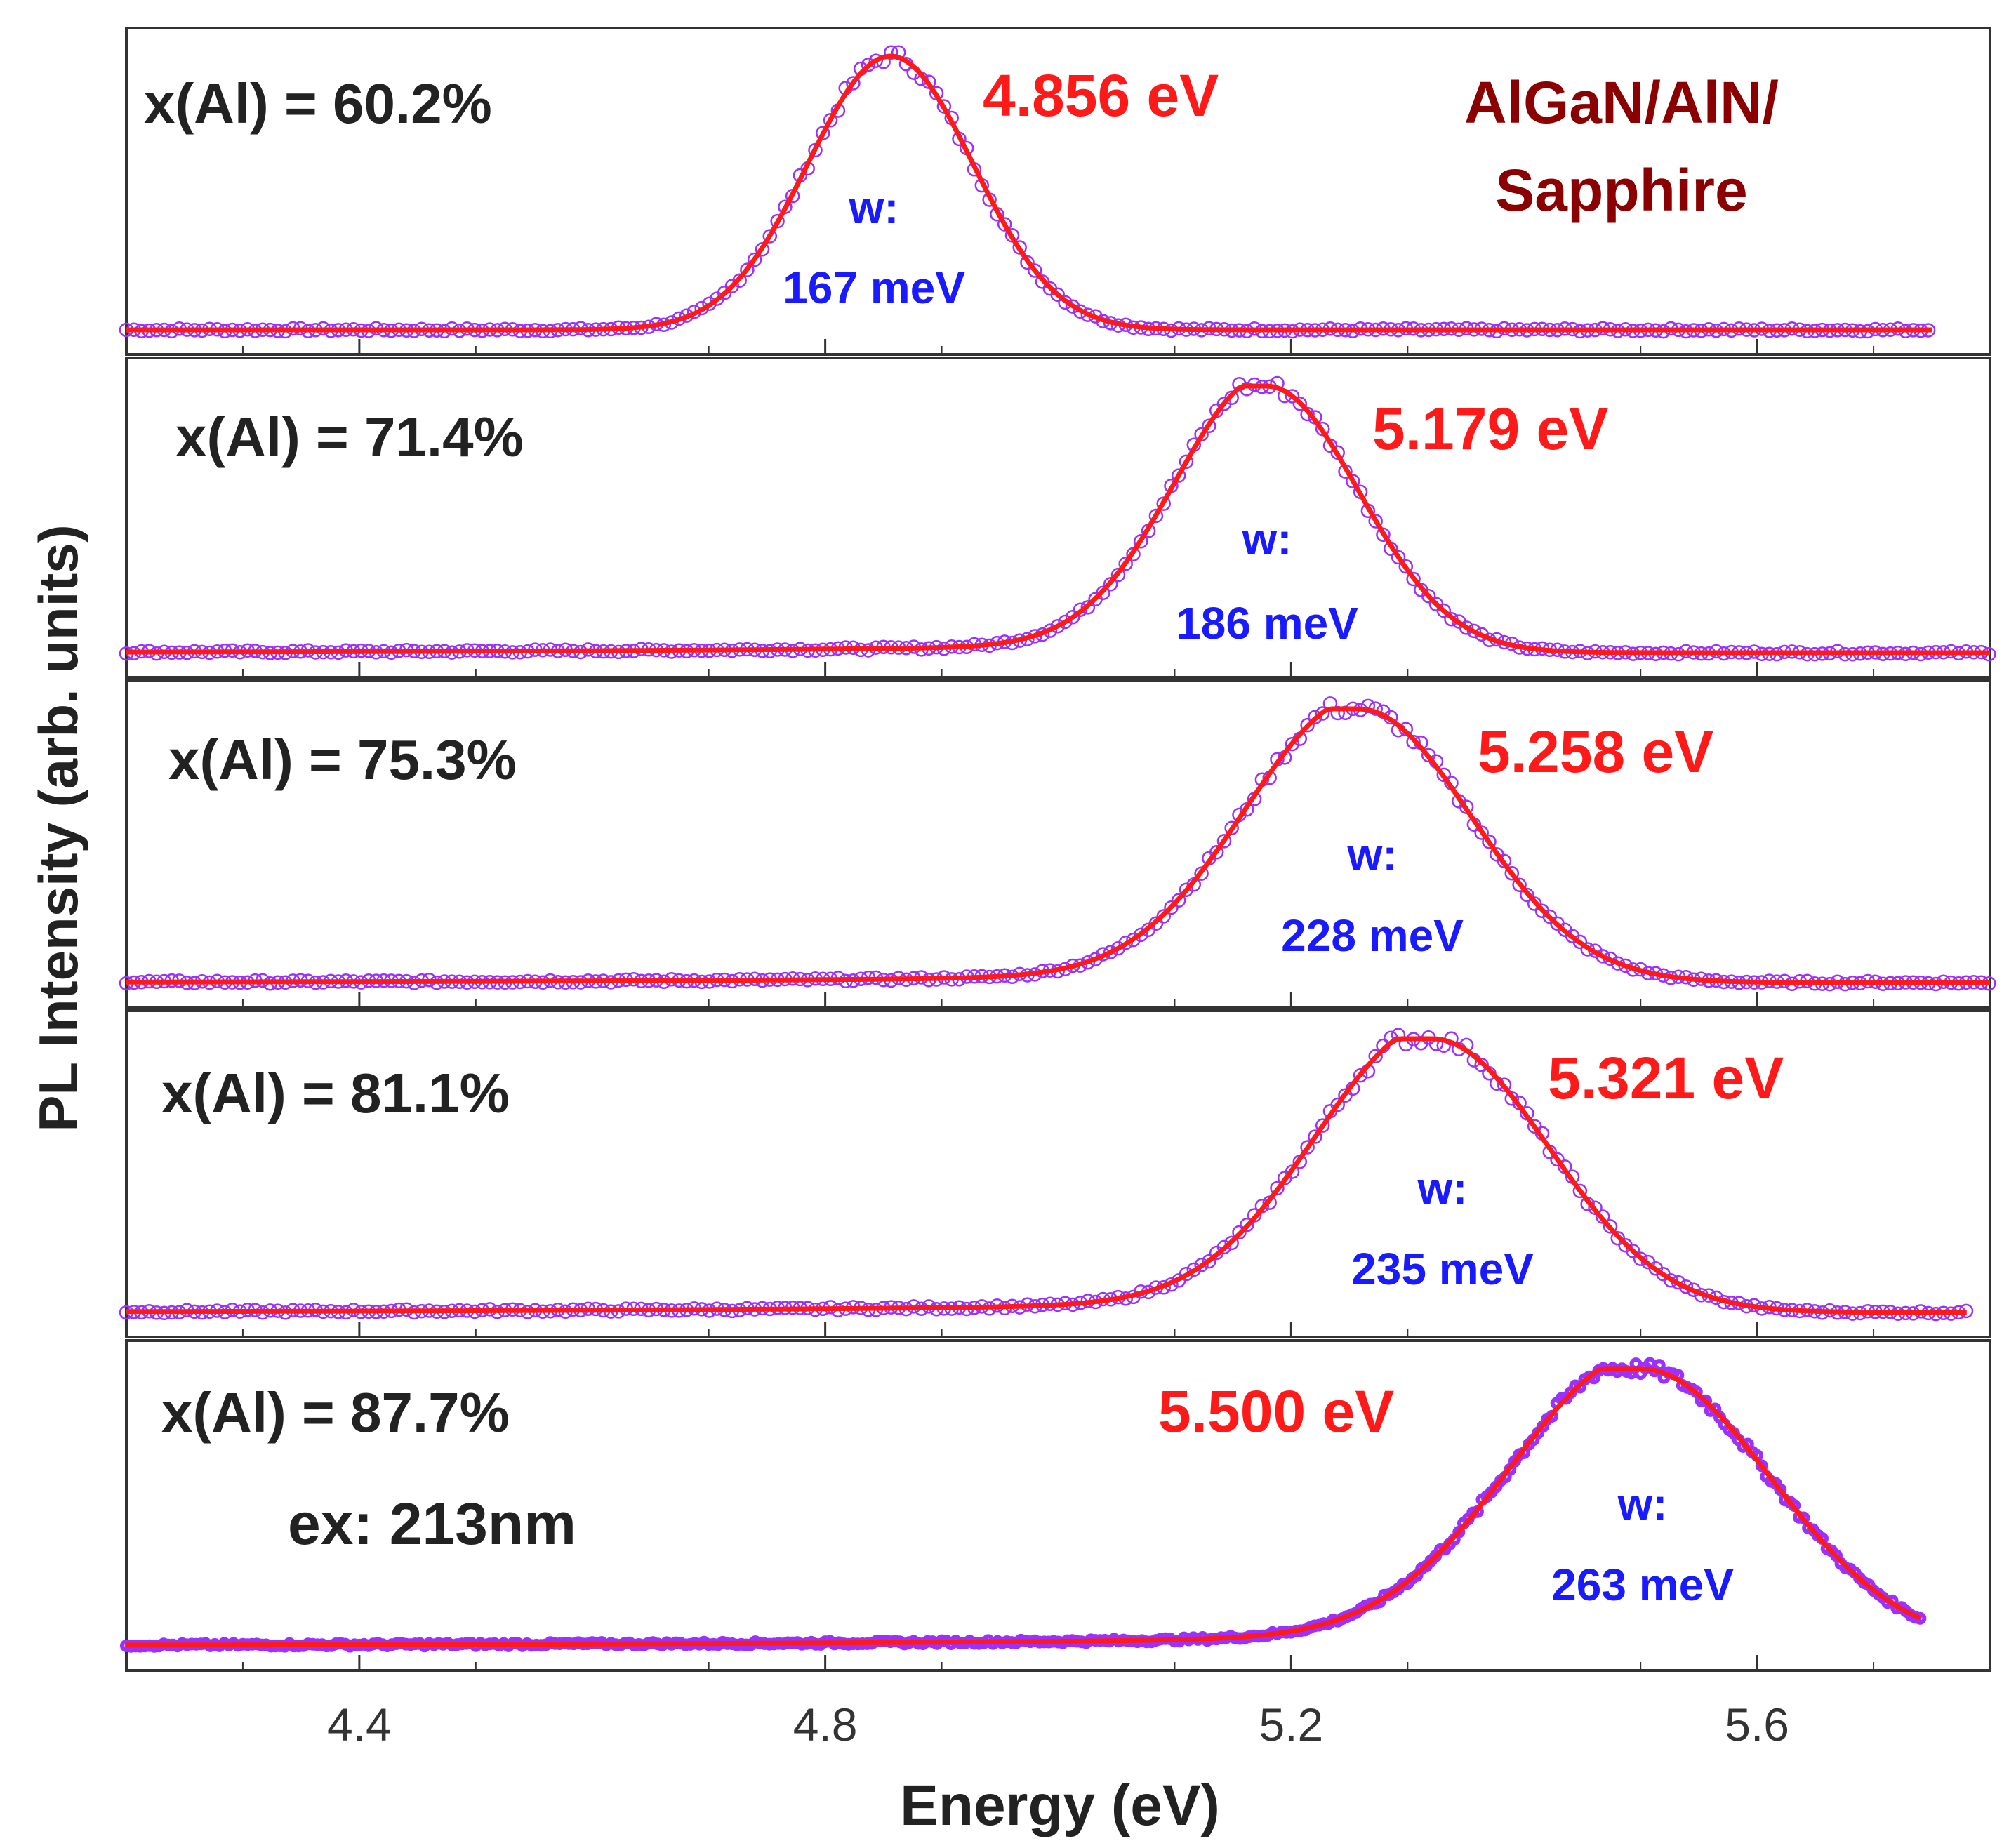 This screenshot has height=1848, width=2016. I want to click on x-tick-label: 4.8, so click(825, 1724).